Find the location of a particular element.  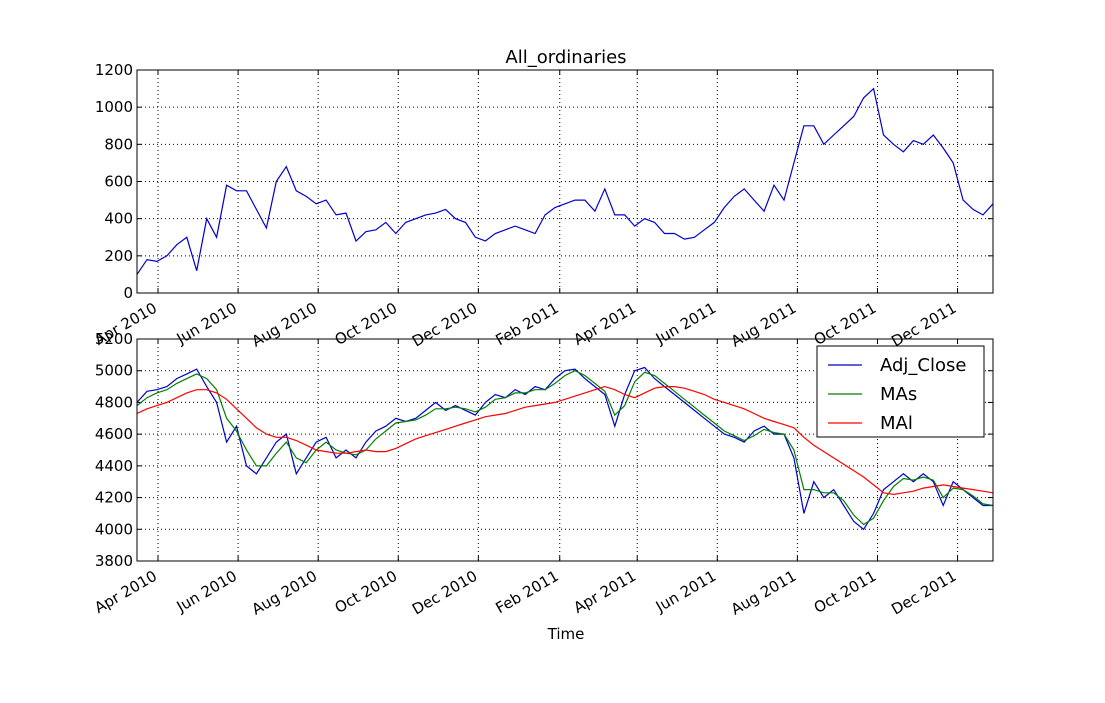

y-tick-label: 5200 is located at coordinates (114, 339).